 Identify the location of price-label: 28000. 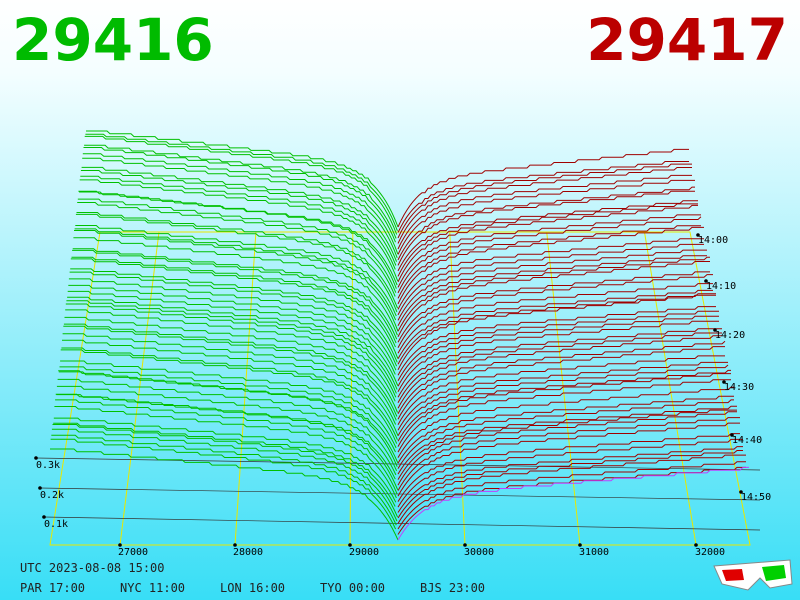
(248, 552).